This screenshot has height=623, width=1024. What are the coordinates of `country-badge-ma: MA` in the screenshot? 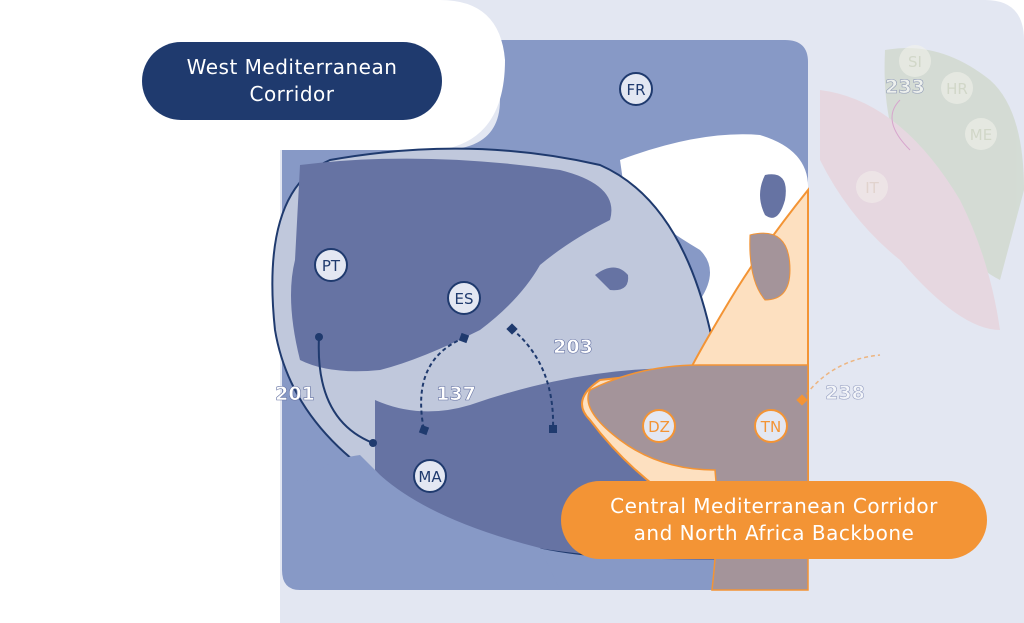 It's located at (430, 476).